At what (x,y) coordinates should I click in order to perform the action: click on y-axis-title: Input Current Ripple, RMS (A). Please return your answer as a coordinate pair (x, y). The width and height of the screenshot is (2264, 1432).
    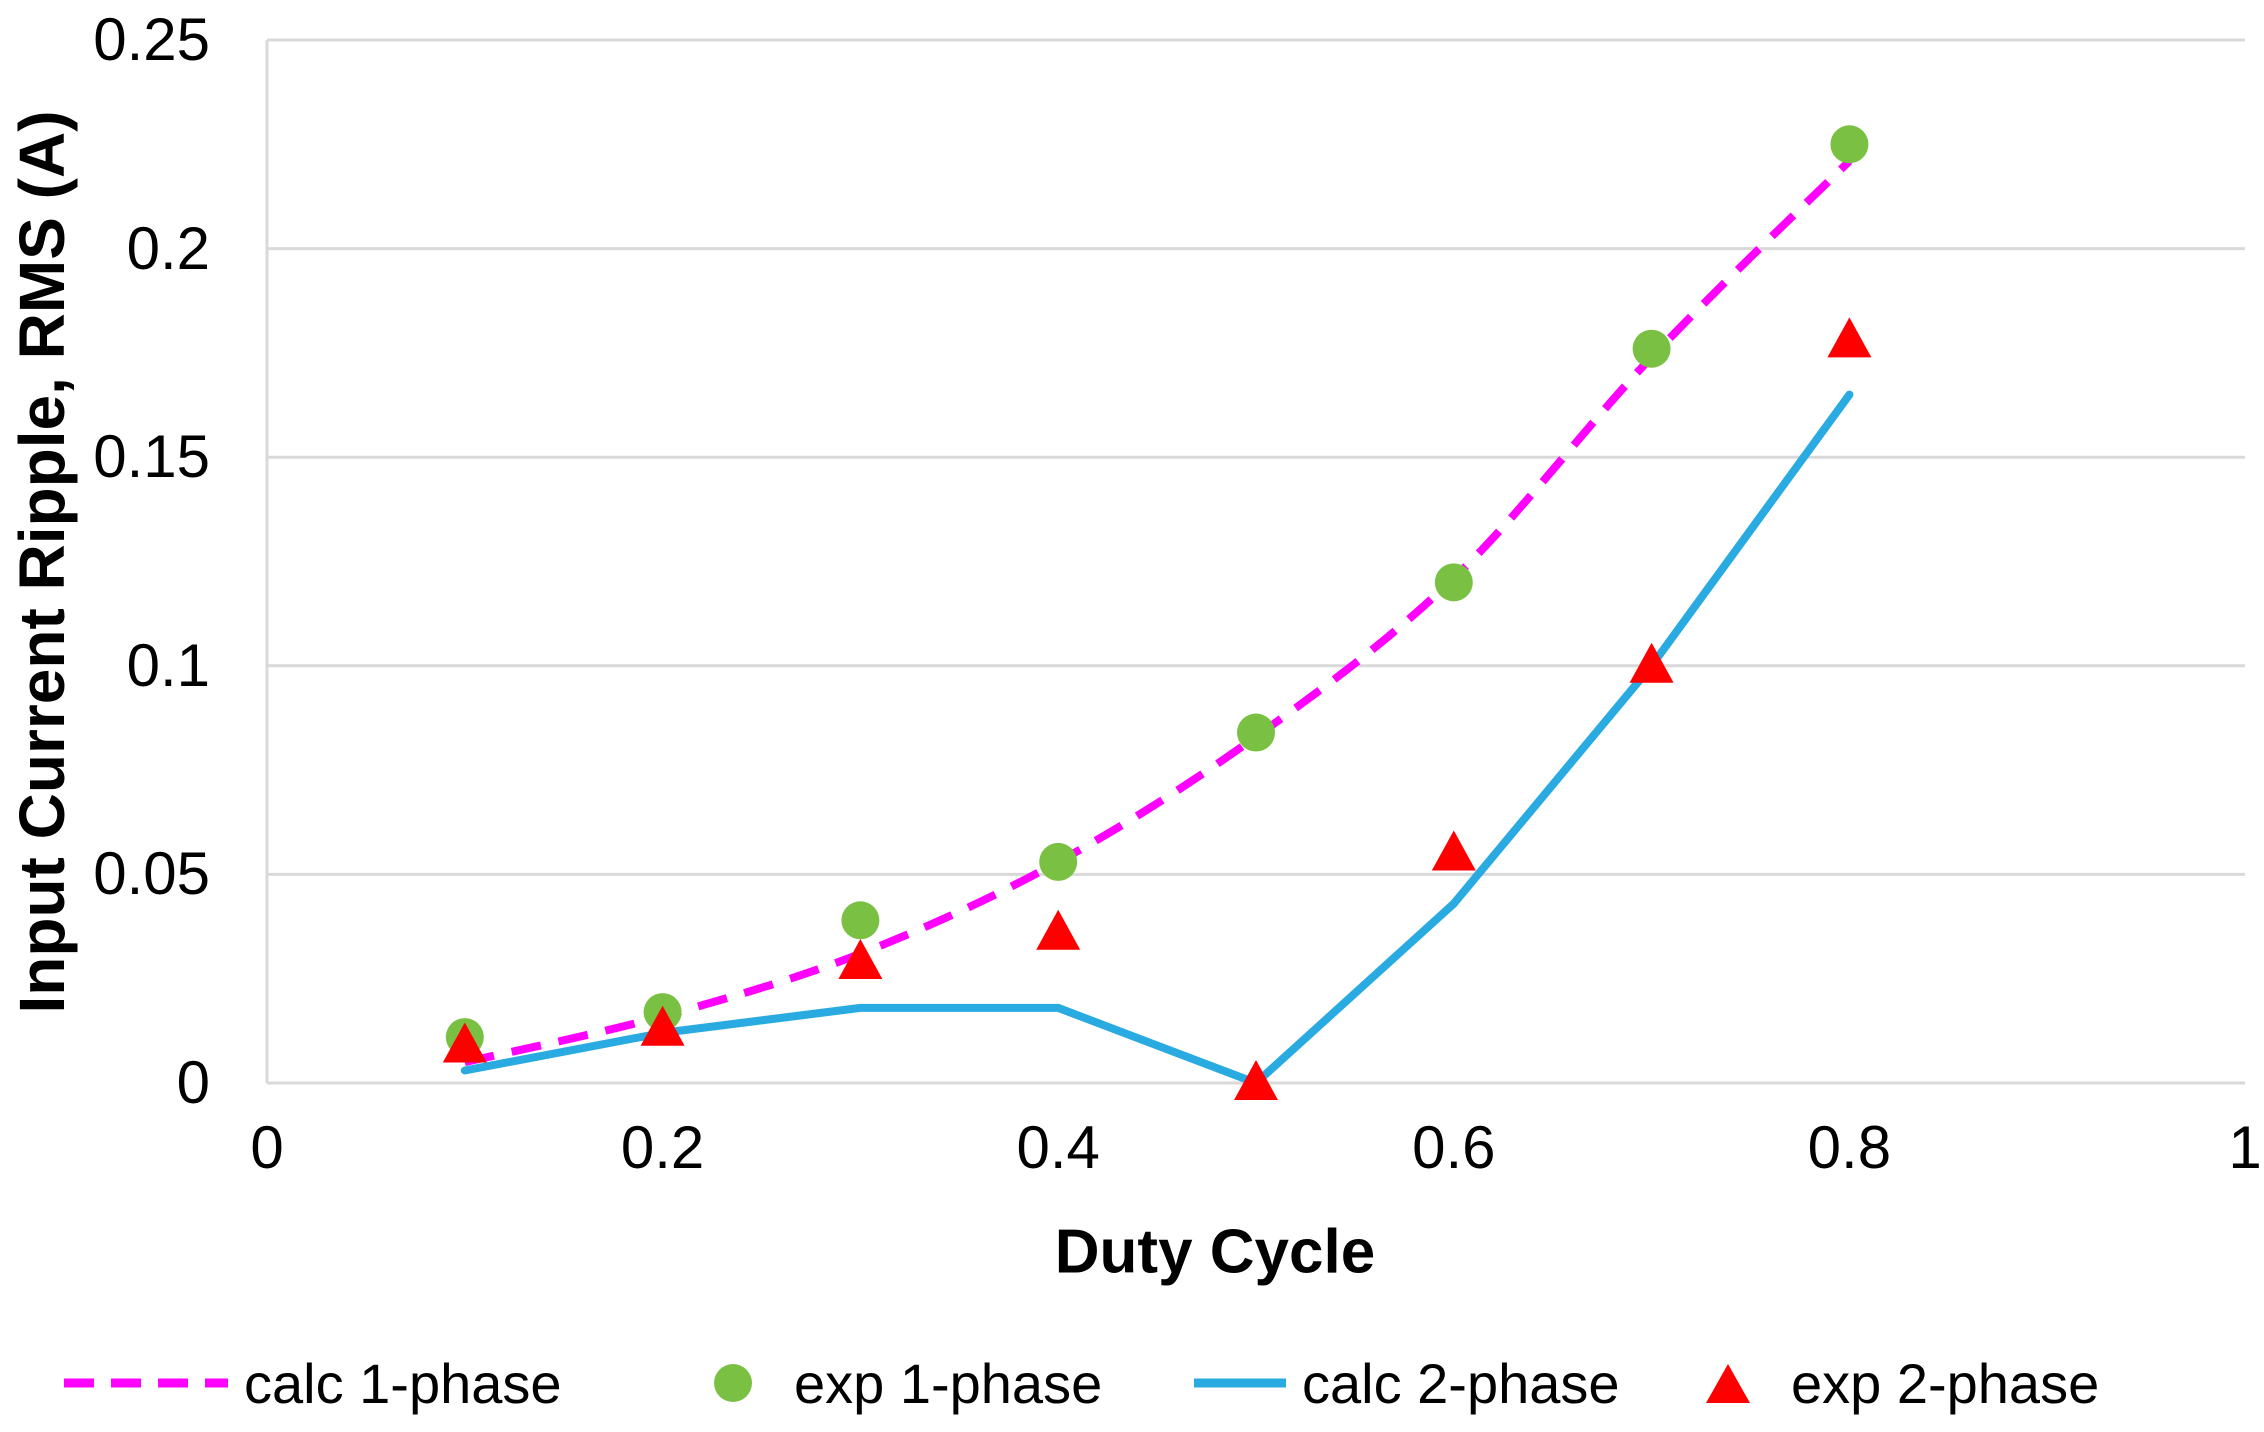
    Looking at the image, I should click on (42, 562).